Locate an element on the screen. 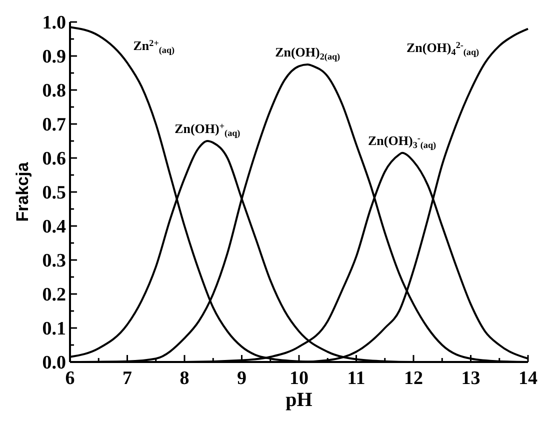  y-tick-label: 0.8 is located at coordinates (54, 91).